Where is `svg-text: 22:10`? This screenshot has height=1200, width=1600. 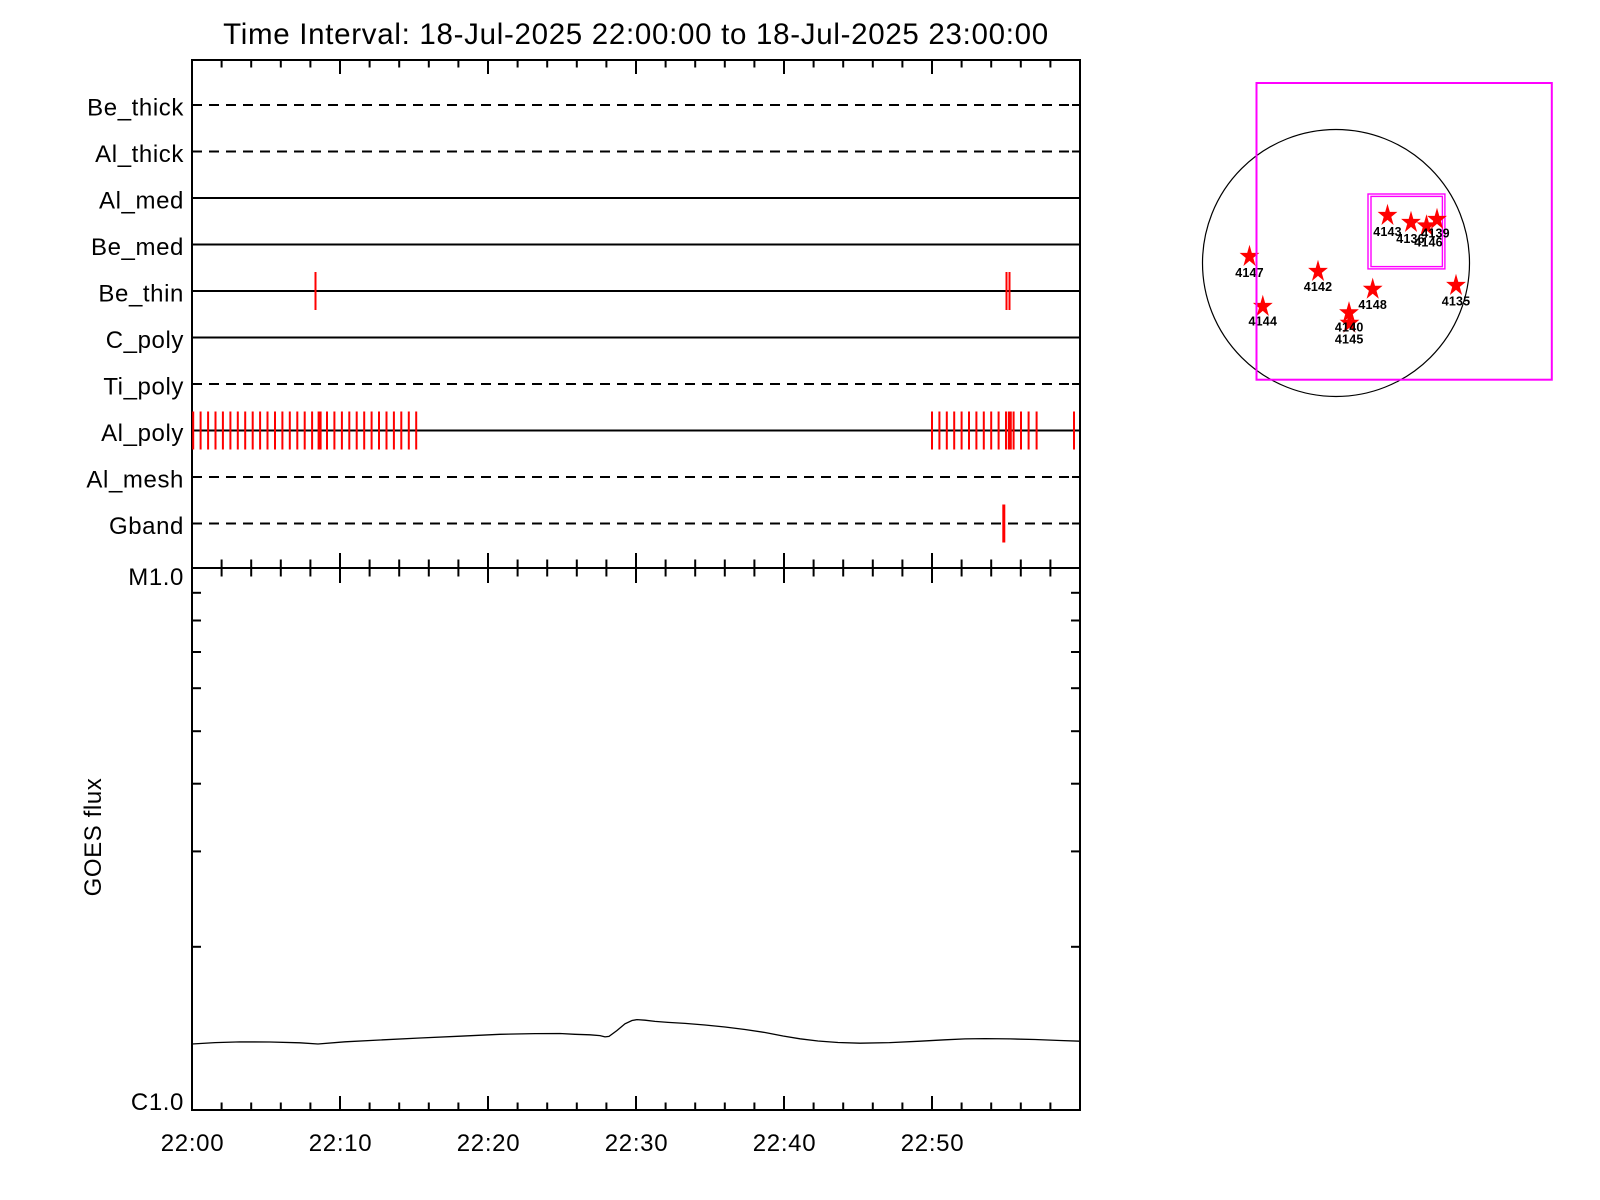 svg-text: 22:10 is located at coordinates (341, 1143).